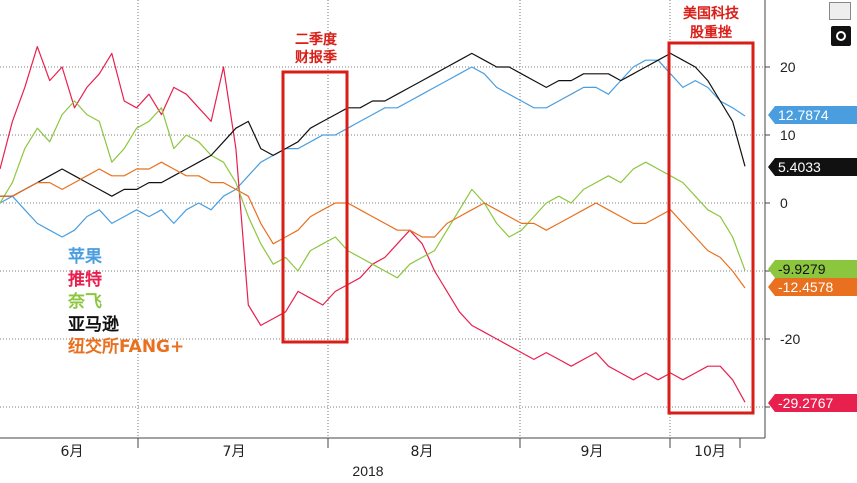 Image resolution: width=857 pixels, height=483 pixels. What do you see at coordinates (316, 39) in the screenshot?
I see `annotation-label: 二季度` at bounding box center [316, 39].